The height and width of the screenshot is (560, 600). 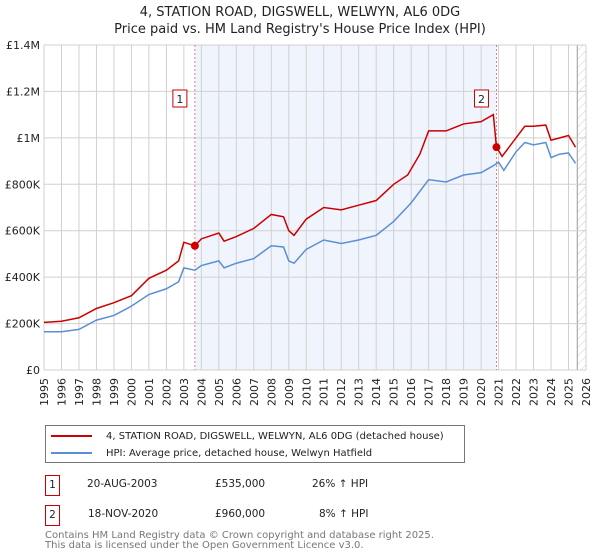 I want to click on x-tick-label: 2024, so click(x=551, y=392).